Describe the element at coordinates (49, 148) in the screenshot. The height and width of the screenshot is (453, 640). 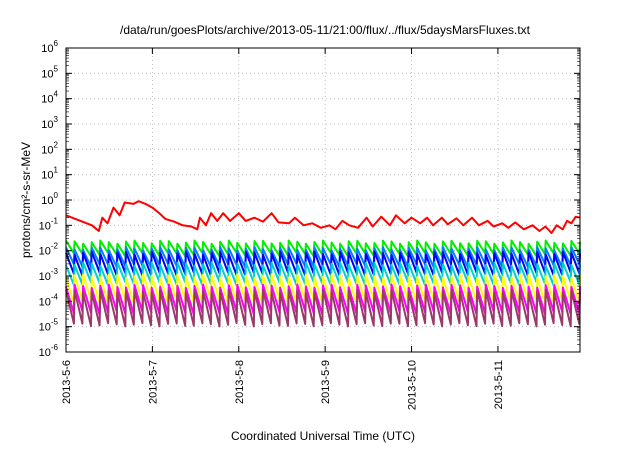
I see `y-tick-label: 10²` at that location.